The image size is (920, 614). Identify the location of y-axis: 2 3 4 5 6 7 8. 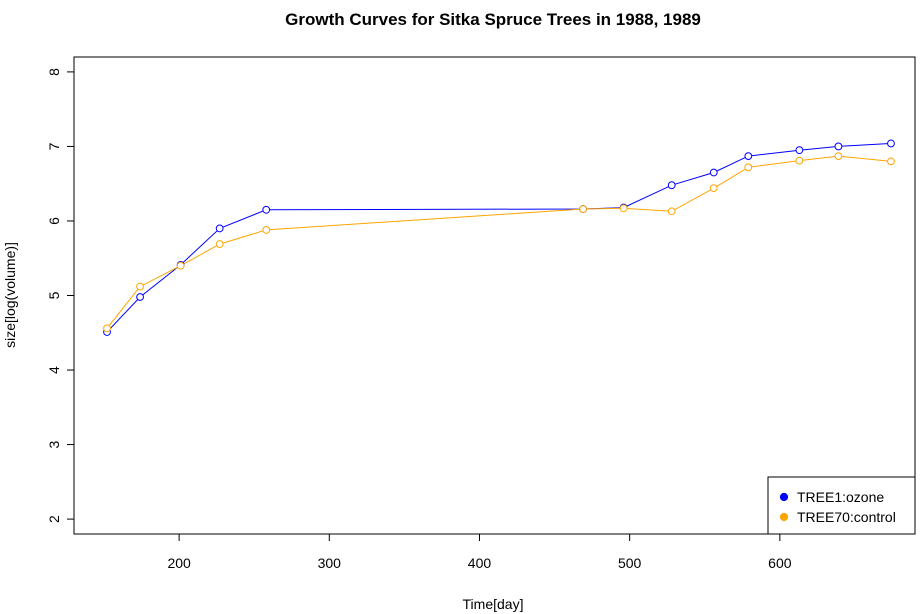
(60, 295).